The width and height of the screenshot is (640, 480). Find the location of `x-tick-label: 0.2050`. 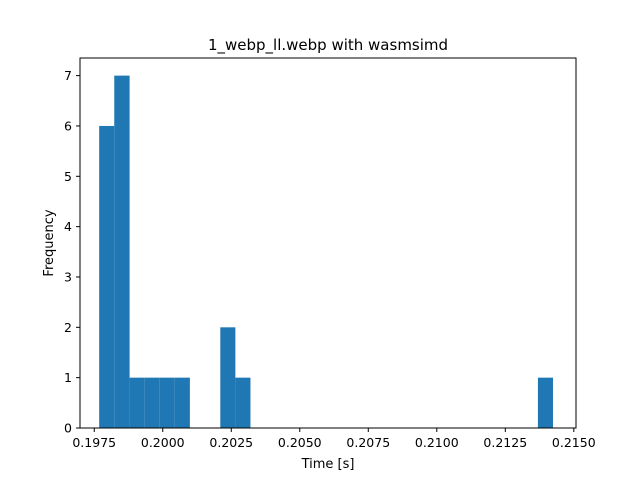

x-tick-label: 0.2050 is located at coordinates (300, 442).